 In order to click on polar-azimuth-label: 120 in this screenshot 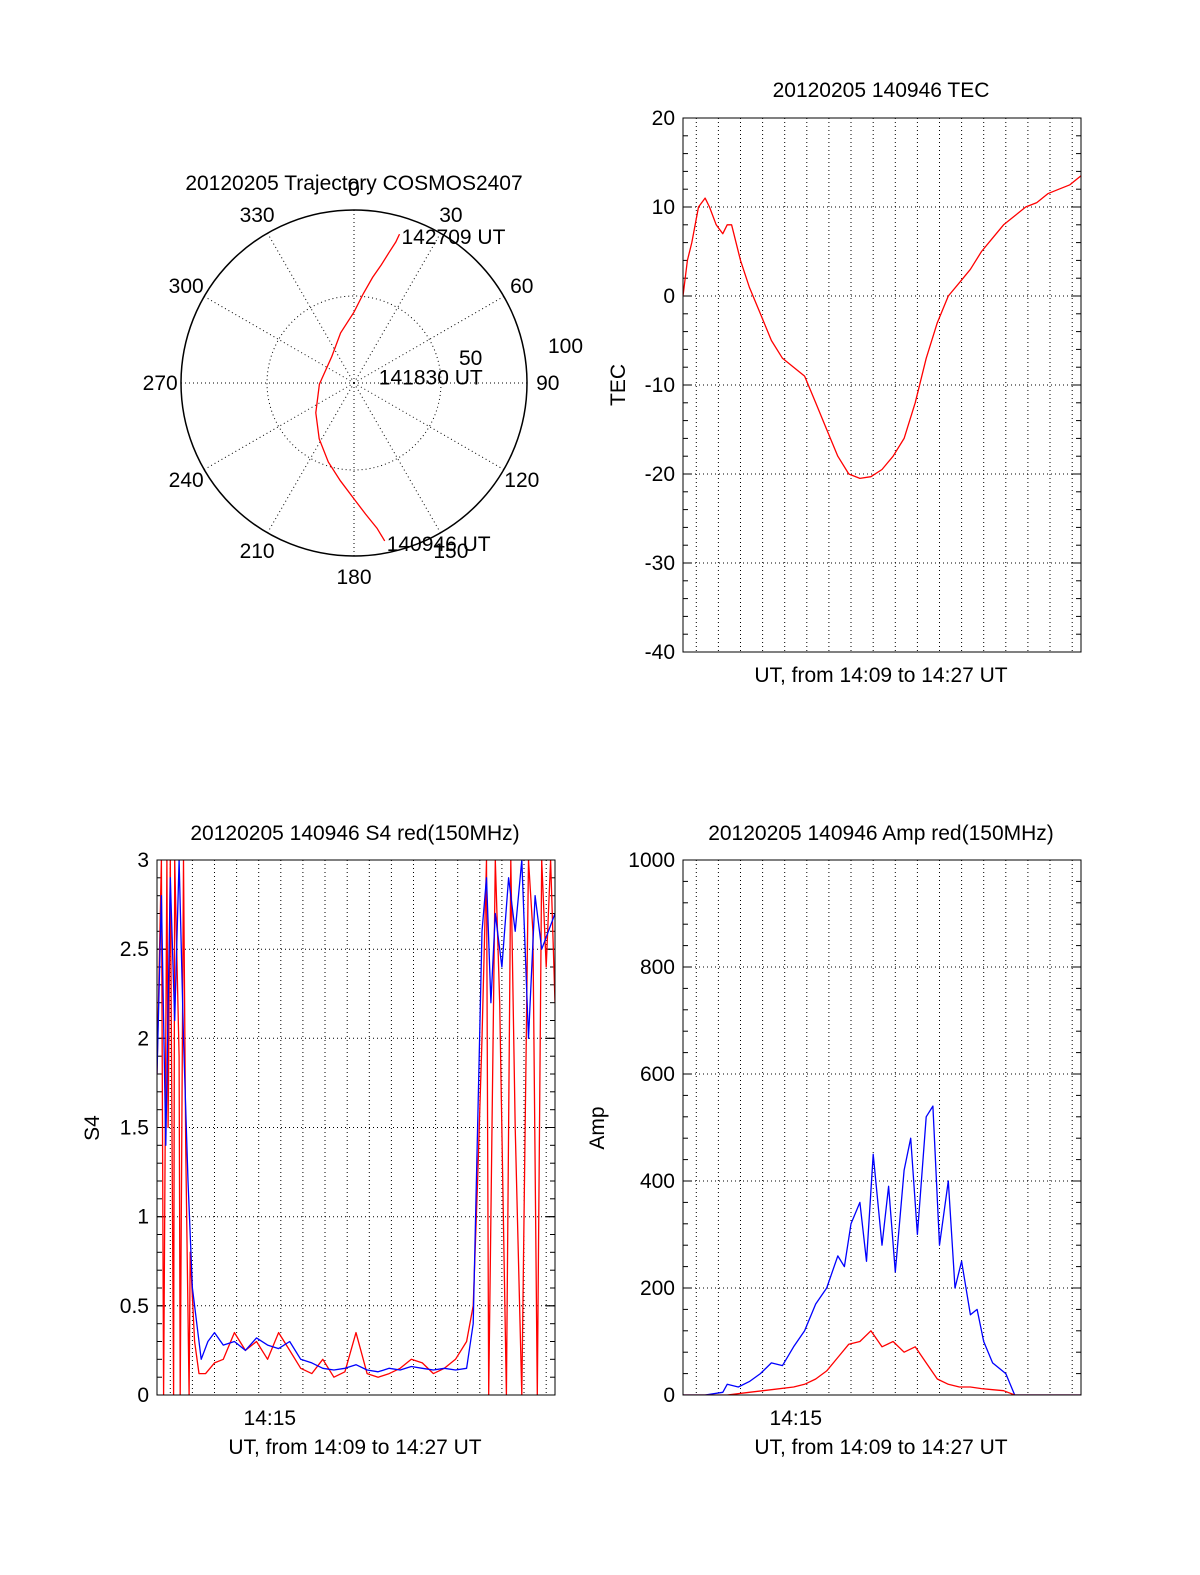, I will do `click(521, 480)`.